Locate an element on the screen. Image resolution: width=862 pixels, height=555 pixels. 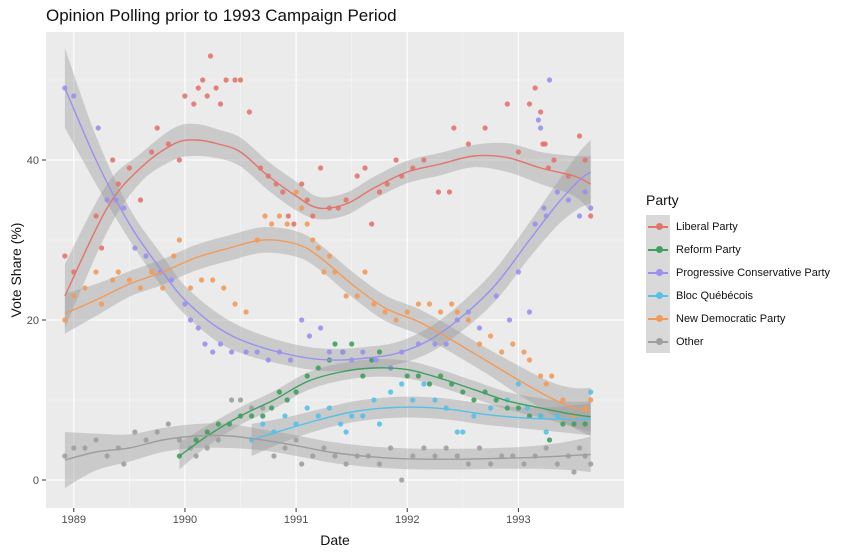
legend-item-reform-party: Reform Party is located at coordinates (738, 249).